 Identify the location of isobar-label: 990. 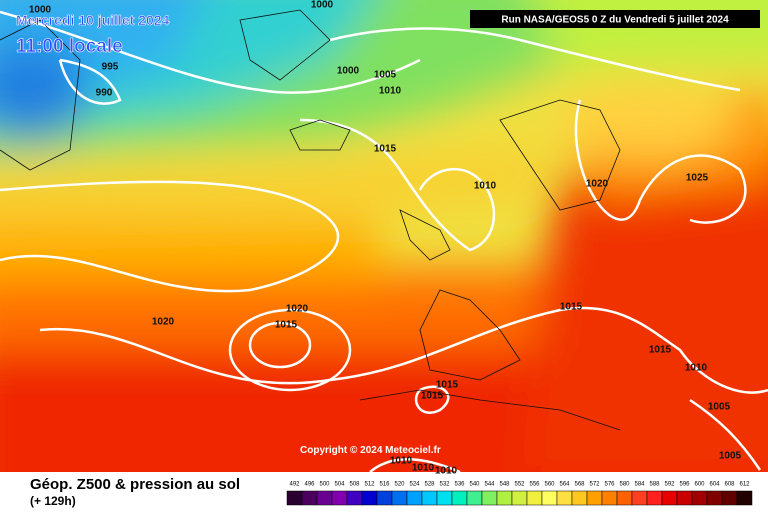
(104, 93).